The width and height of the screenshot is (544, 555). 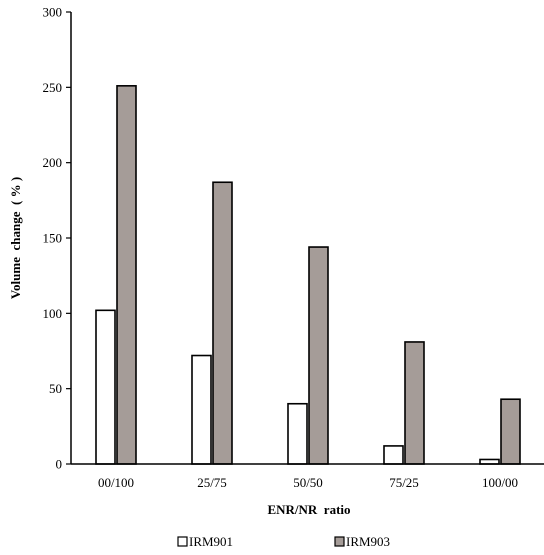 What do you see at coordinates (53, 87) in the screenshot?
I see `y-tick-label: 250` at bounding box center [53, 87].